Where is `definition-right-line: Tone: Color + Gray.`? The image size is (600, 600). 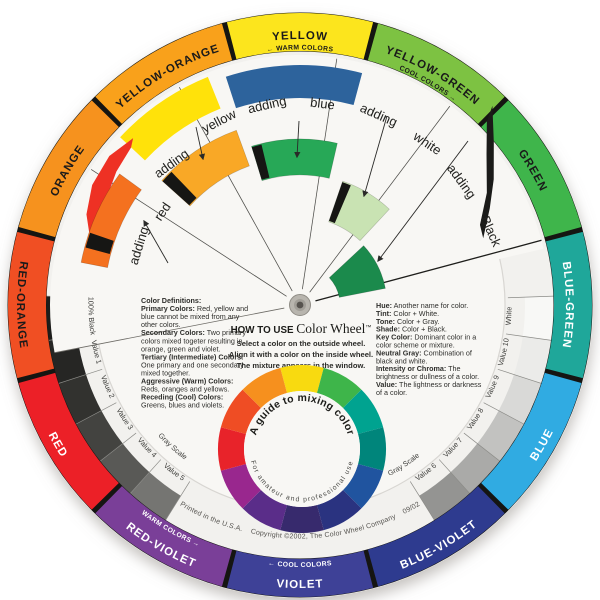 definition-right-line: Tone: Color + Gray. is located at coordinates (407, 321).